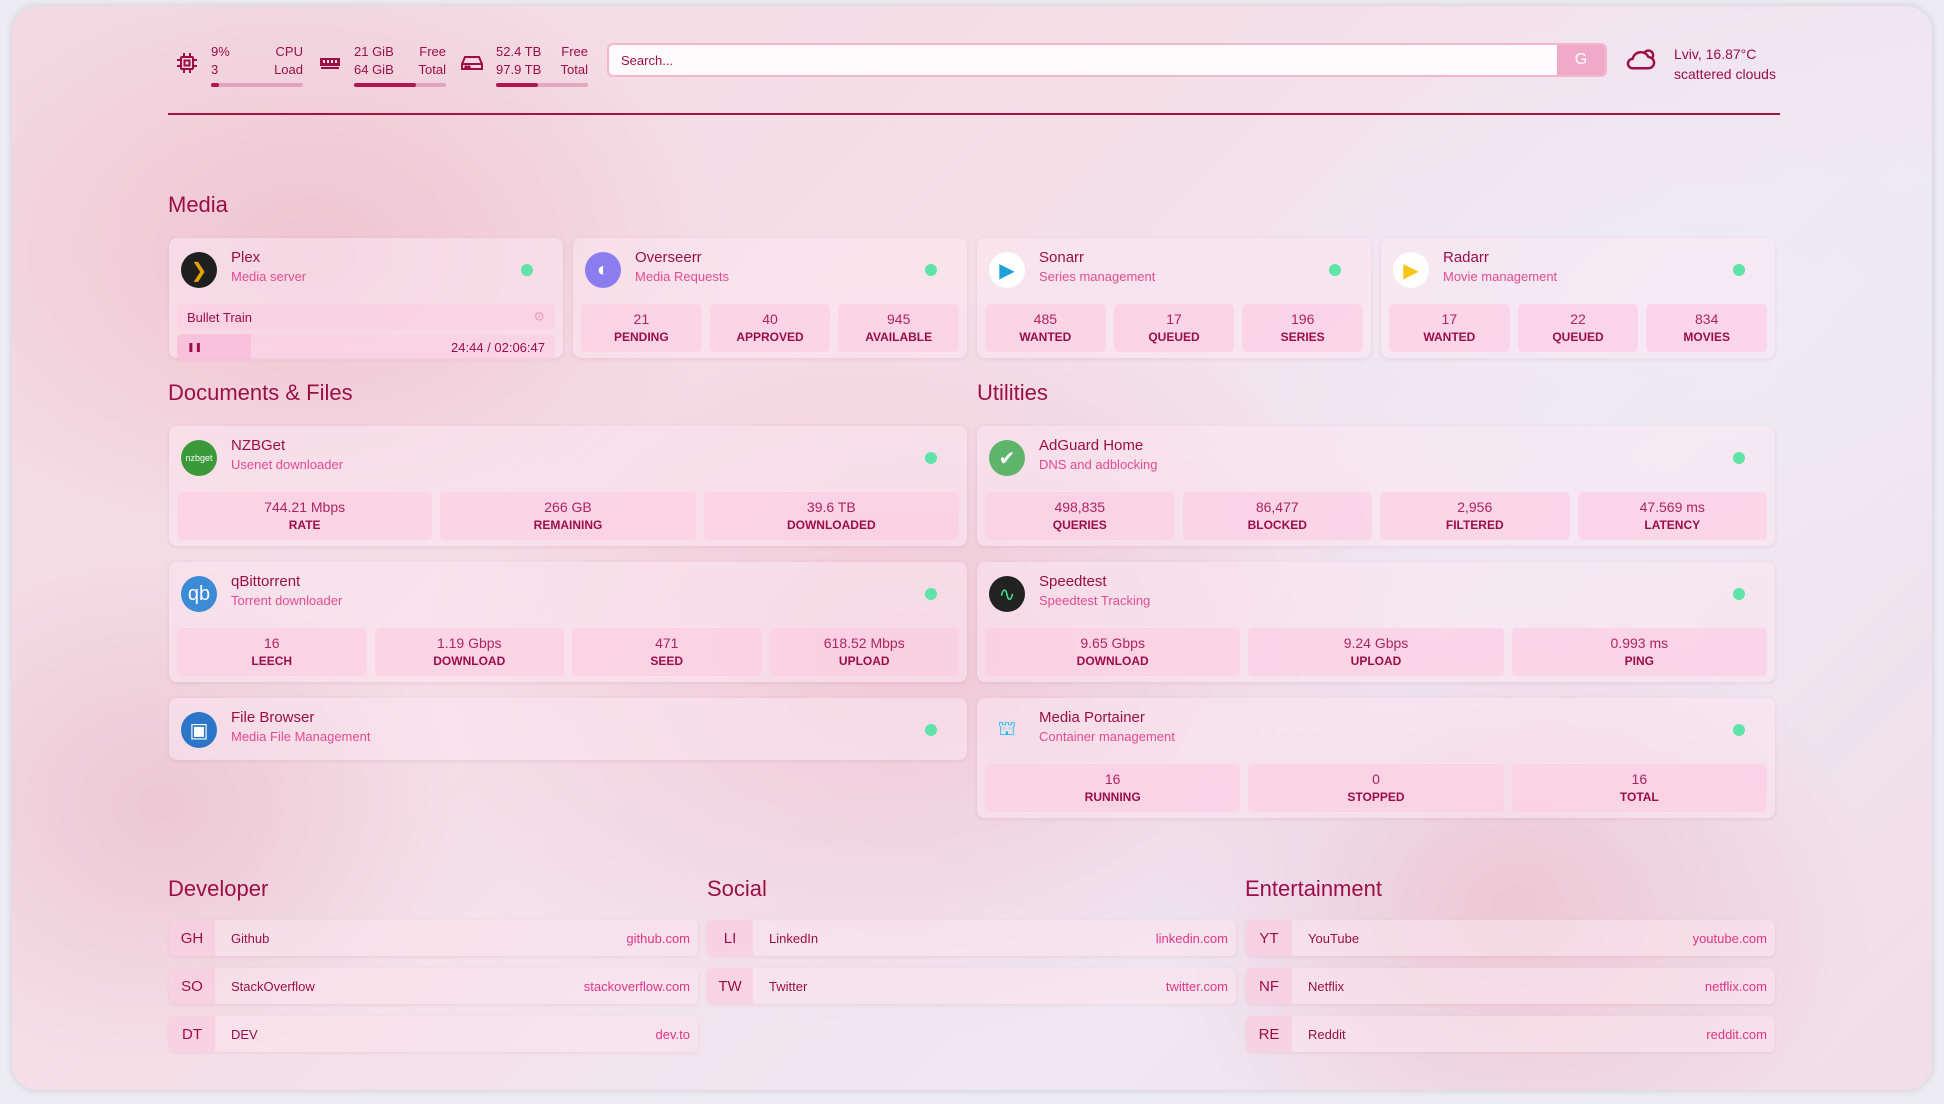 This screenshot has height=1104, width=1944. I want to click on search-input, so click(1083, 60).